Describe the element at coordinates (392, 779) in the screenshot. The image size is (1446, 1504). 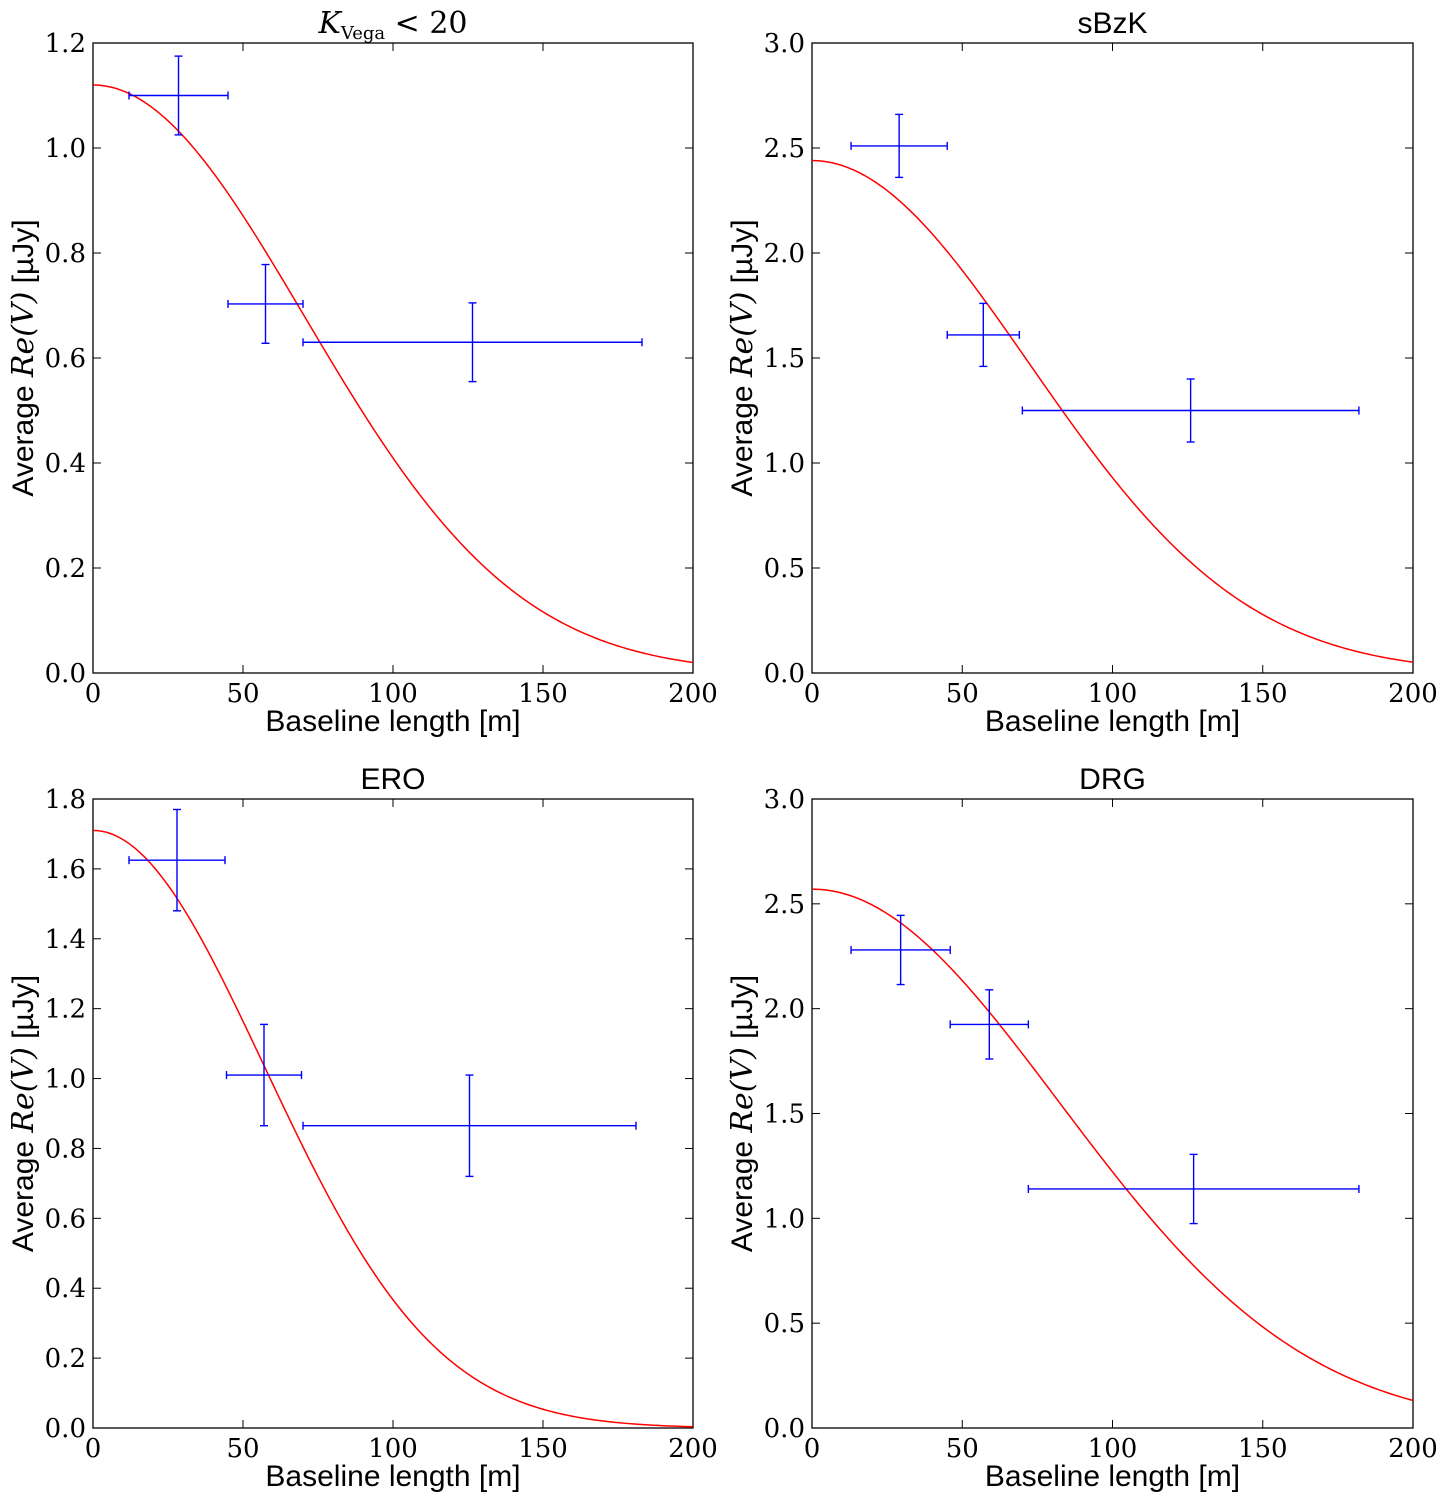
I see `chart-title: ERO` at that location.